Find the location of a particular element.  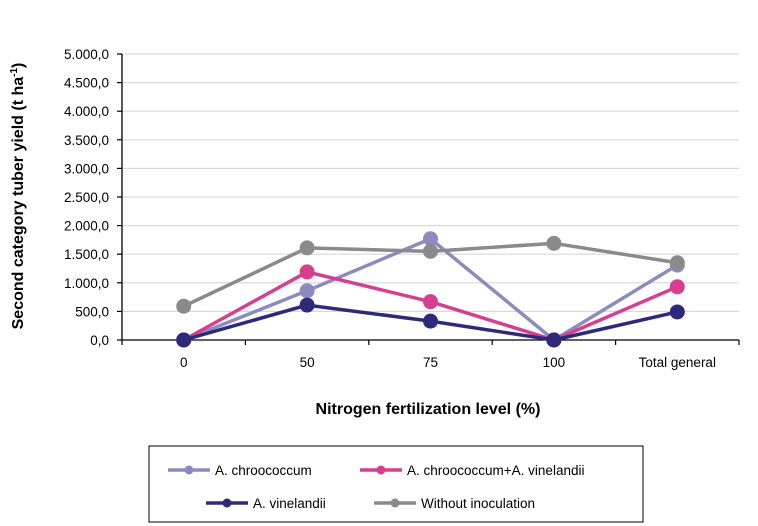

y-axis-title-main: Second category tuber yield (t ha is located at coordinates (18, 203).